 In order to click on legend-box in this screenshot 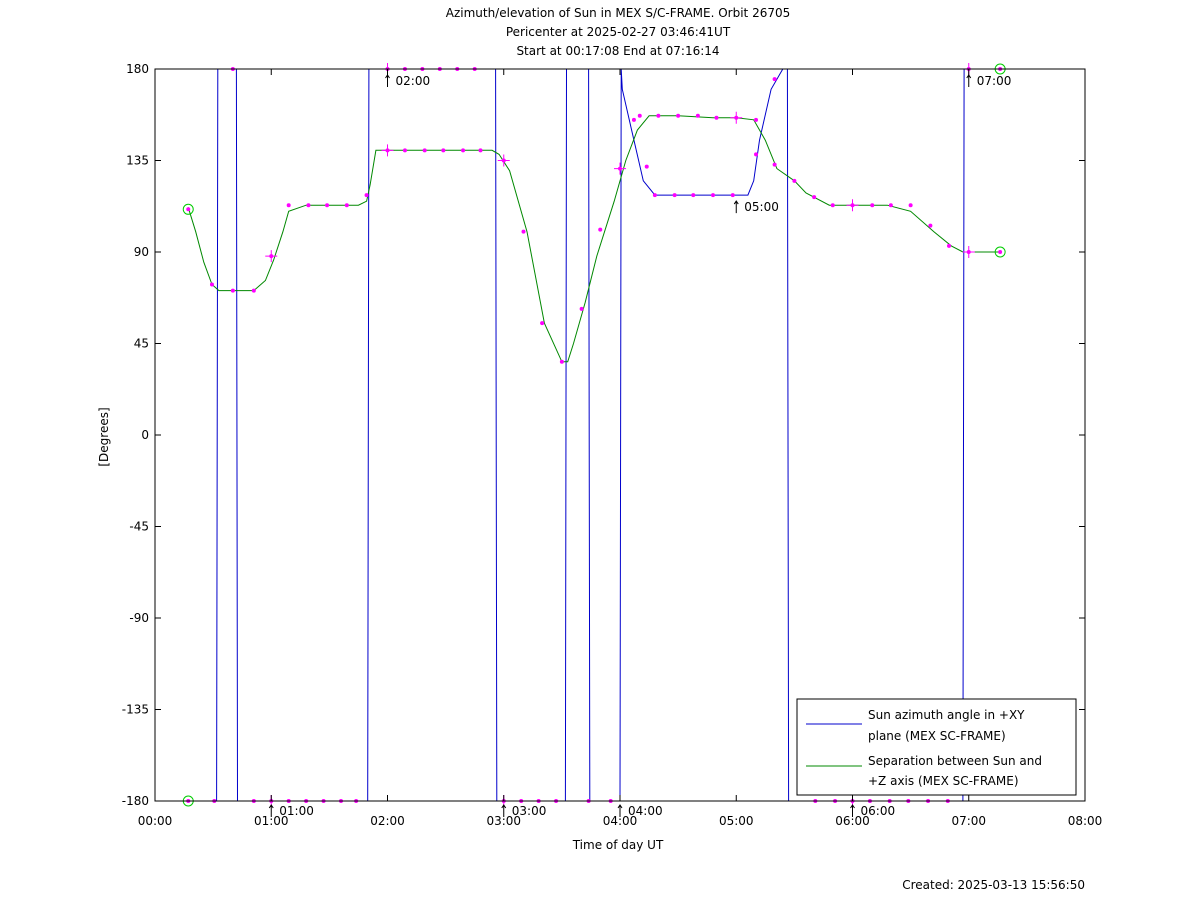, I will do `click(936, 747)`.